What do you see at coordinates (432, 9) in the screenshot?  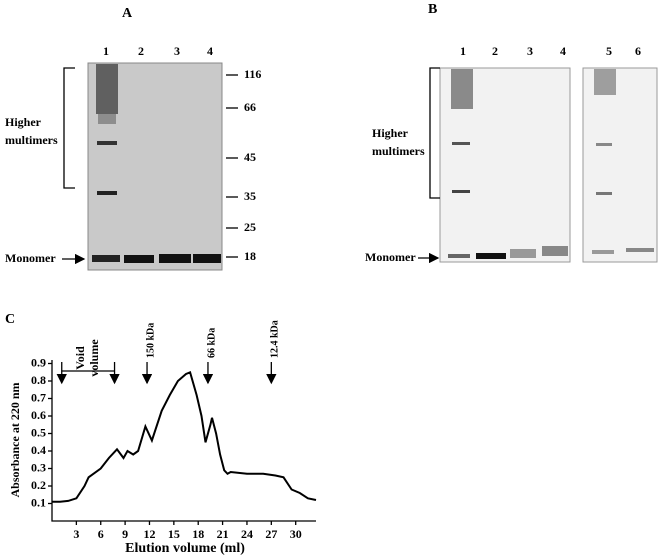 I see `panel-label: B` at bounding box center [432, 9].